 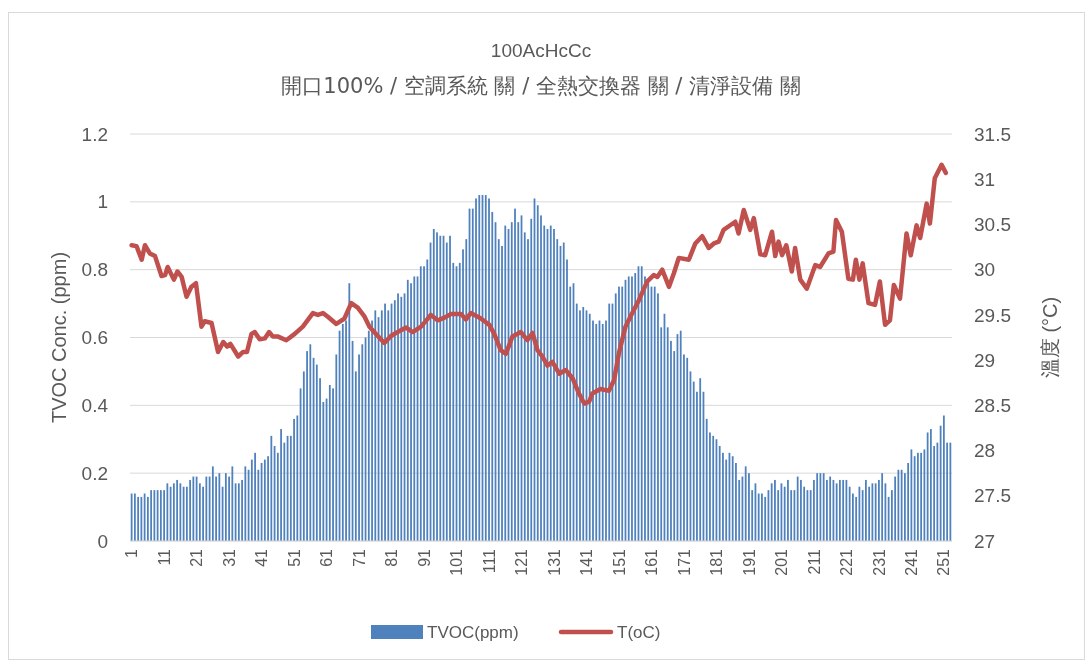 I want to click on y2-tick-label: 29, so click(x=985, y=360).